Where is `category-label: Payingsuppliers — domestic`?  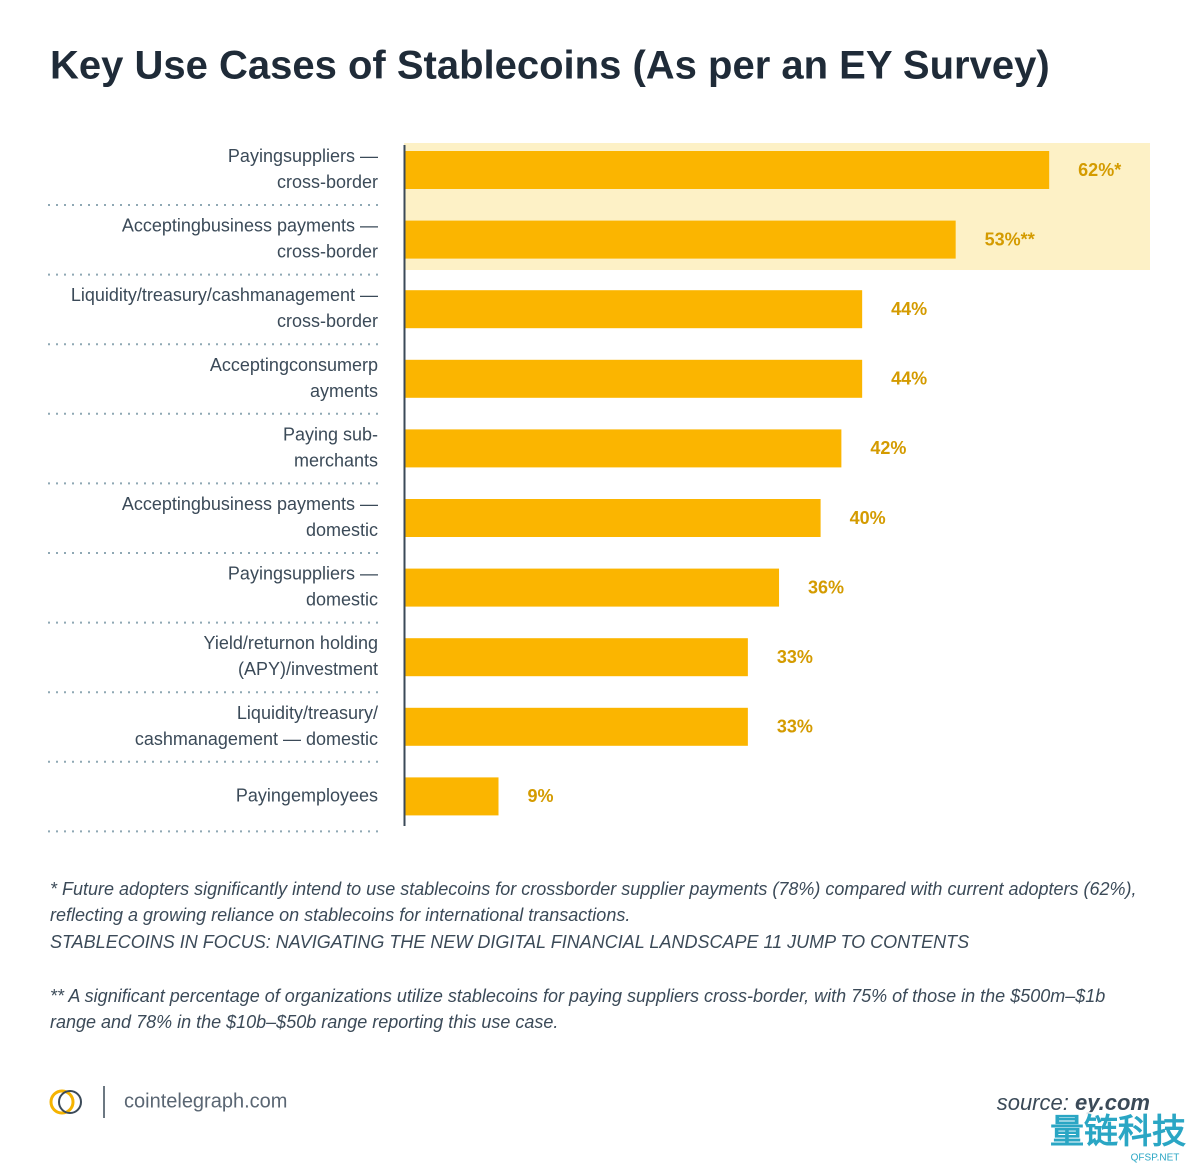 category-label: Payingsuppliers — domestic is located at coordinates (303, 586).